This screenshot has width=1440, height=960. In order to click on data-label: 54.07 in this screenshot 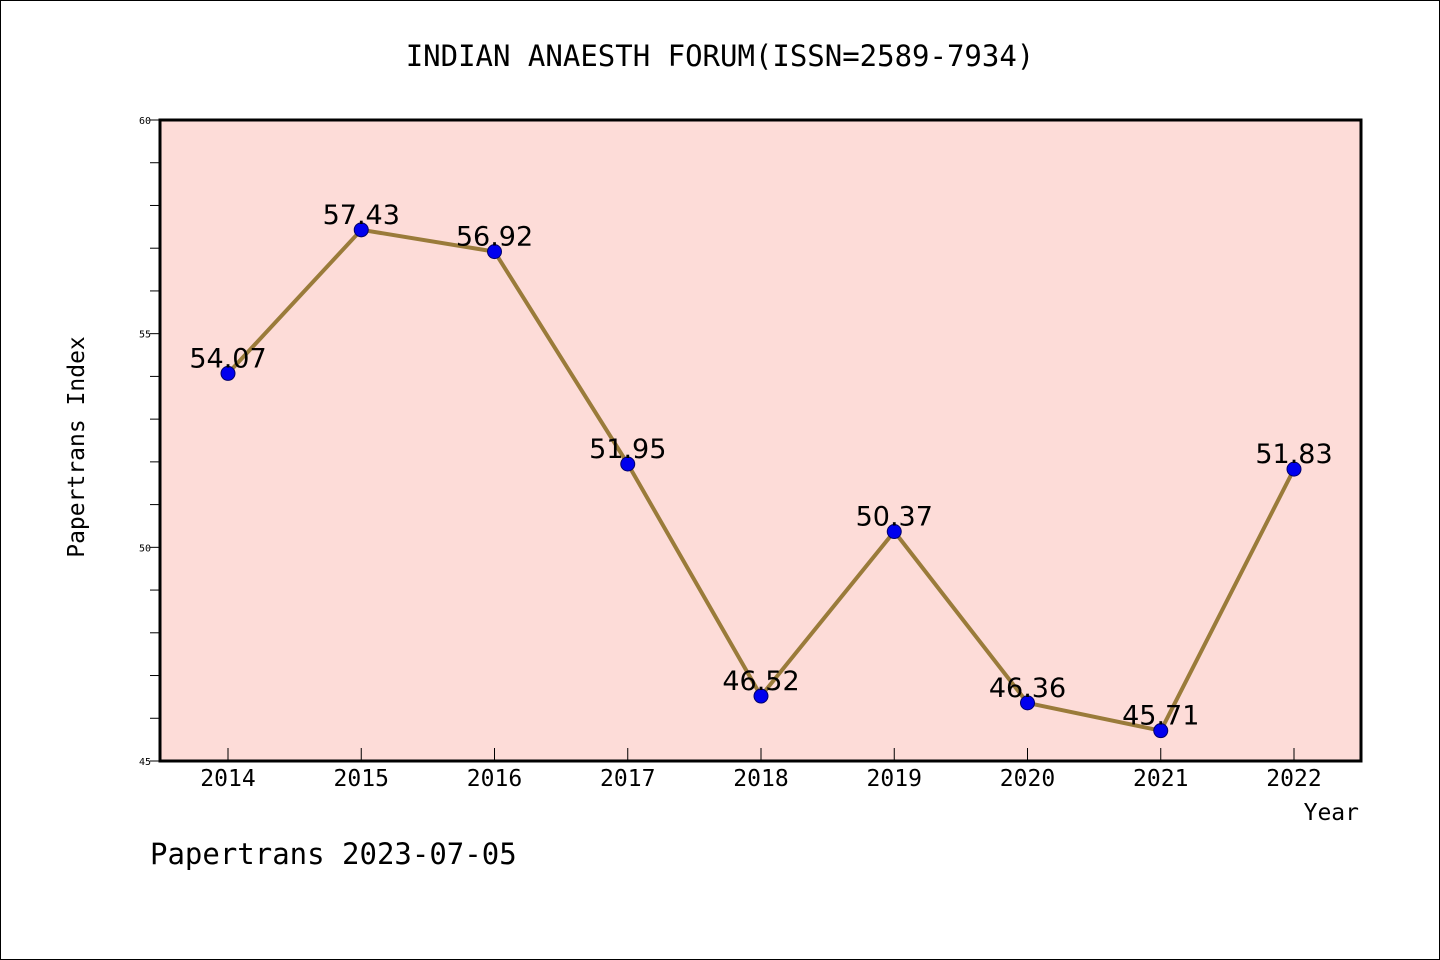, I will do `click(227, 358)`.